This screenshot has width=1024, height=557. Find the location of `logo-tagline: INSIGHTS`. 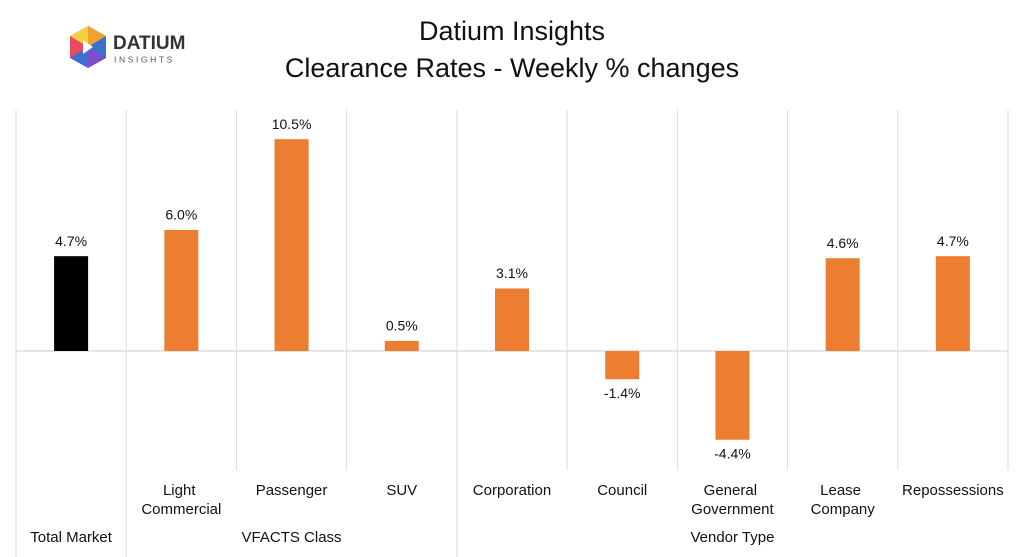

logo-tagline: INSIGHTS is located at coordinates (144, 59).